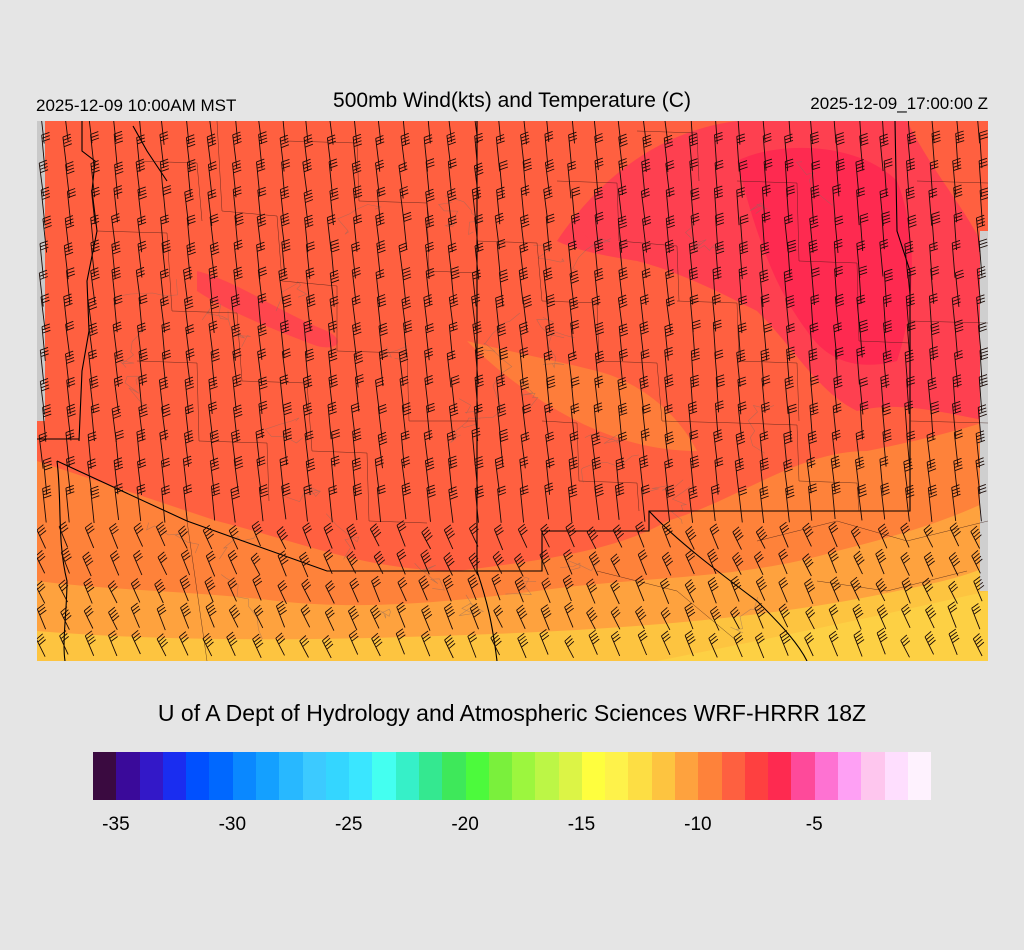 Image resolution: width=1024 pixels, height=950 pixels. Describe the element at coordinates (581, 824) in the screenshot. I see `colorbar-tick-label: -15` at that location.